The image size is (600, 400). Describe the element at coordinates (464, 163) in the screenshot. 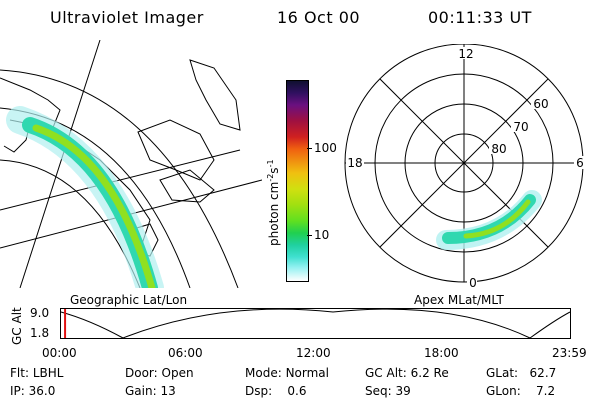

I see `polar-diagonal` at that location.